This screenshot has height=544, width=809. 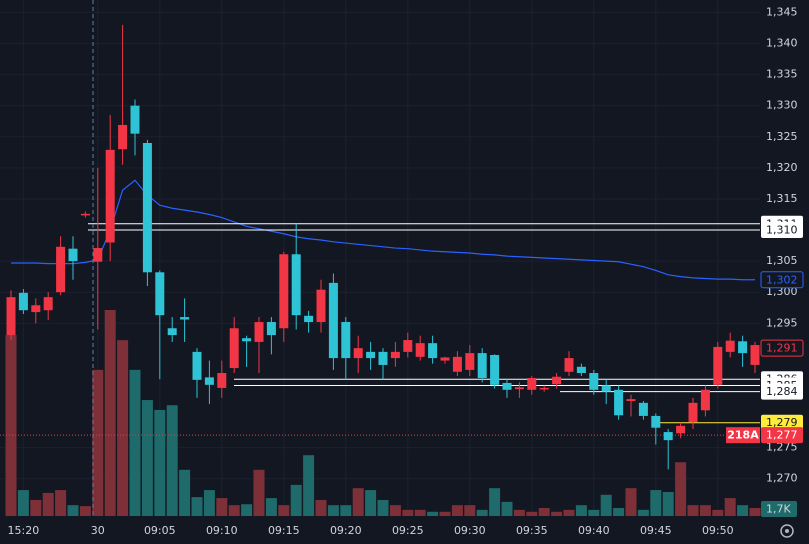 I want to click on price-line-label-box, so click(x=782, y=230).